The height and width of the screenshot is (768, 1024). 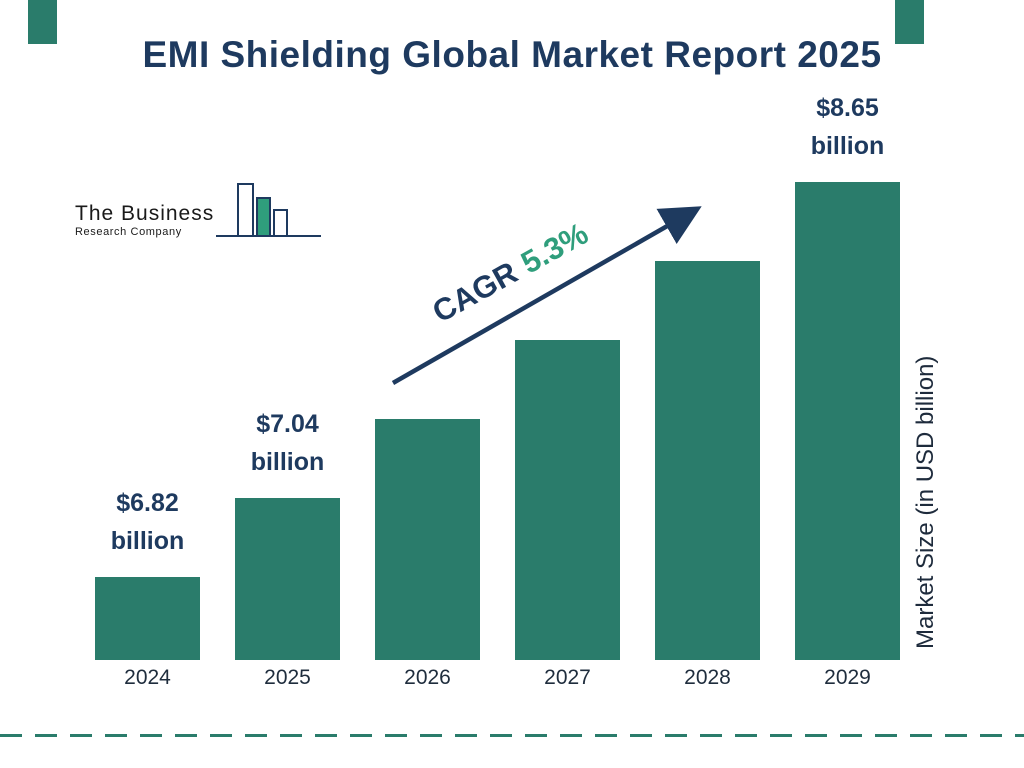 I want to click on value-label-2024: $6.82 billion, so click(x=147, y=522).